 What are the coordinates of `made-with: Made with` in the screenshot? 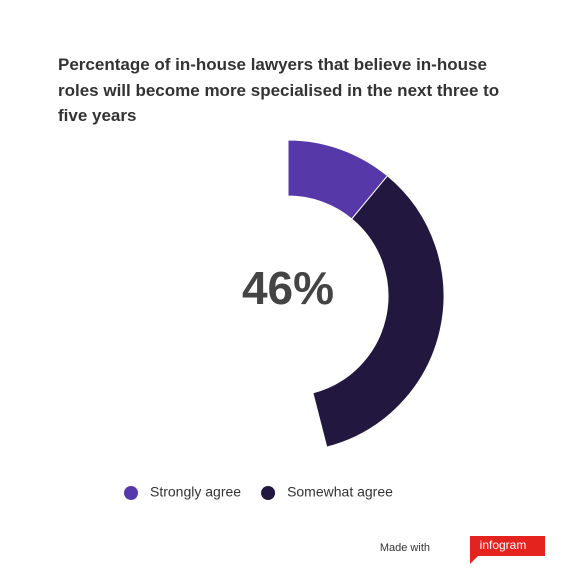 It's located at (405, 548).